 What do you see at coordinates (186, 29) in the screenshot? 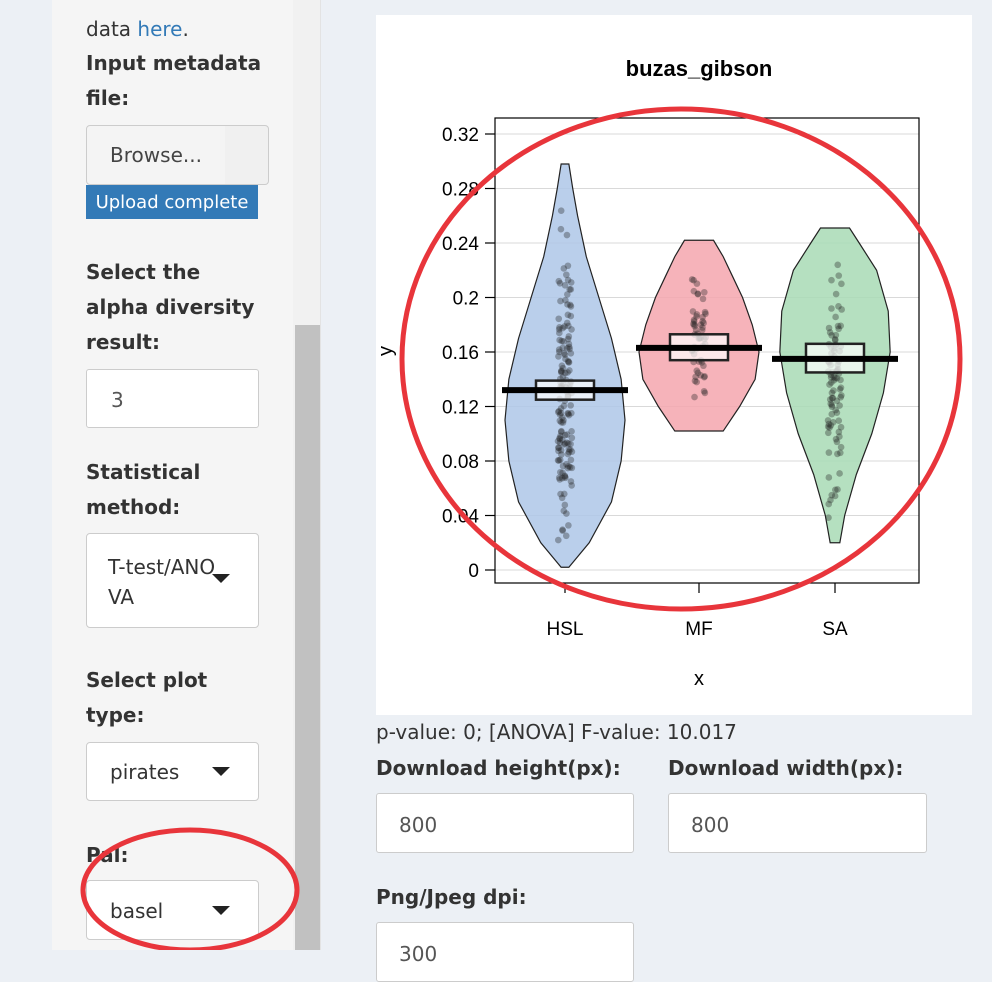
I see `intro-text: data here.` at bounding box center [186, 29].